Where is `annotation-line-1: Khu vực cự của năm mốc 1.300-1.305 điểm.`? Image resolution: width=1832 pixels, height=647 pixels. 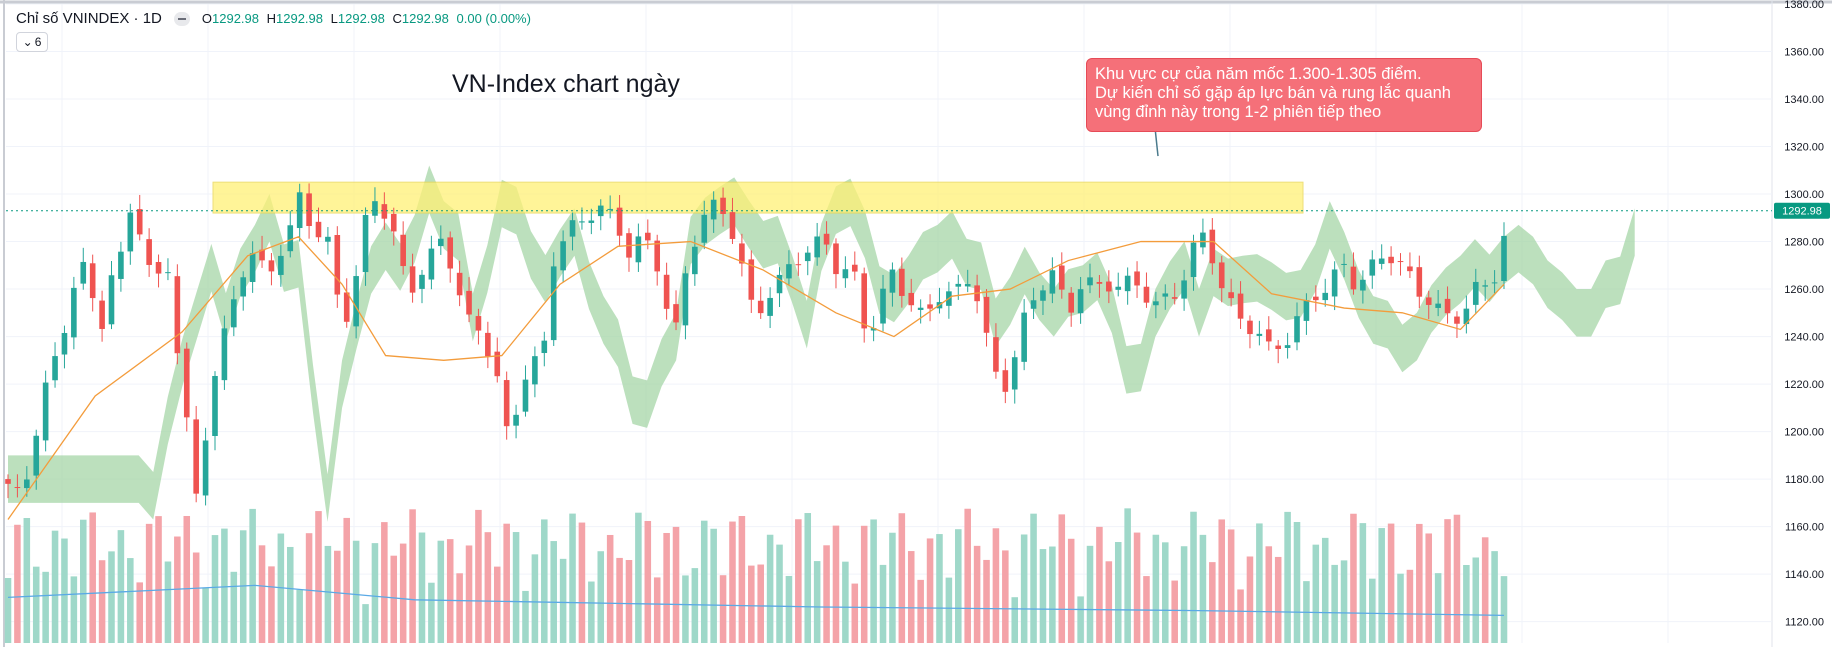
annotation-line-1: Khu vực cự của năm mốc 1.300-1.305 điểm. is located at coordinates (1258, 74).